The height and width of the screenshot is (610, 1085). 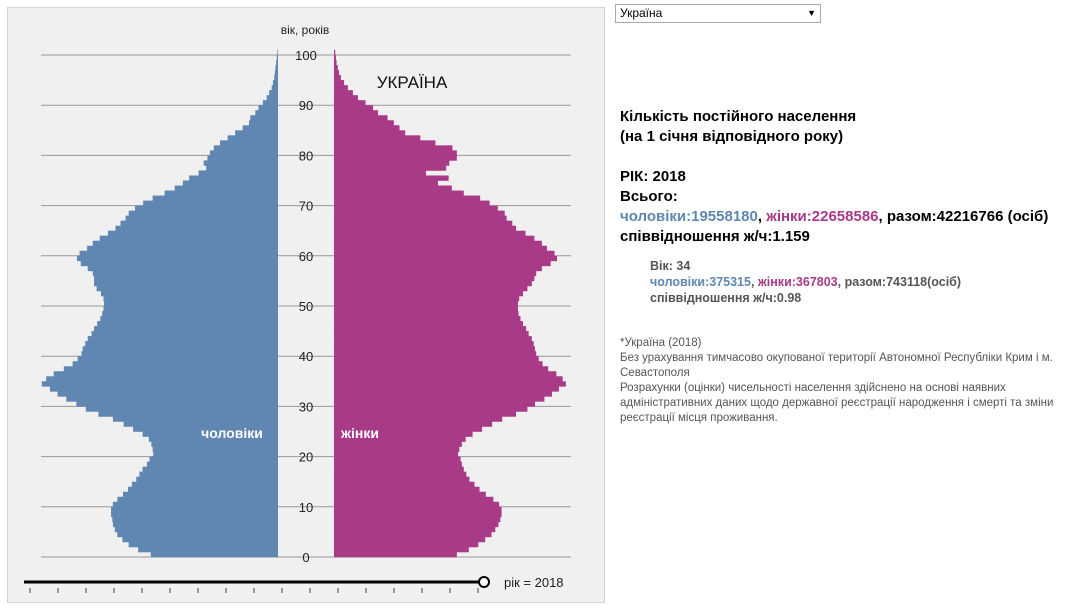 I want to click on age-stats-sum: , разом:743118(осіб), so click(x=899, y=282).